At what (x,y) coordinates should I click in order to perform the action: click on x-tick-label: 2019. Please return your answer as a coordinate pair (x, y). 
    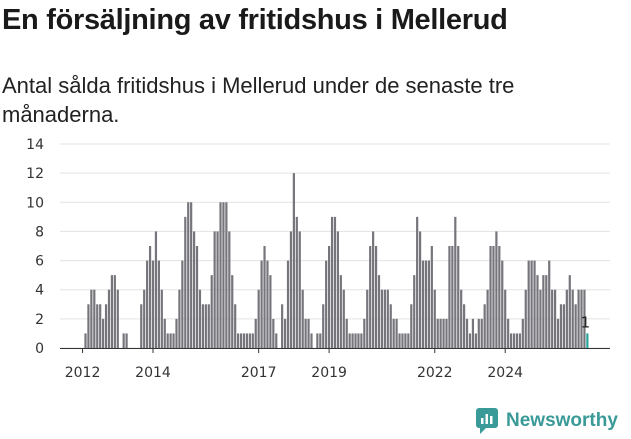
    Looking at the image, I should click on (329, 373).